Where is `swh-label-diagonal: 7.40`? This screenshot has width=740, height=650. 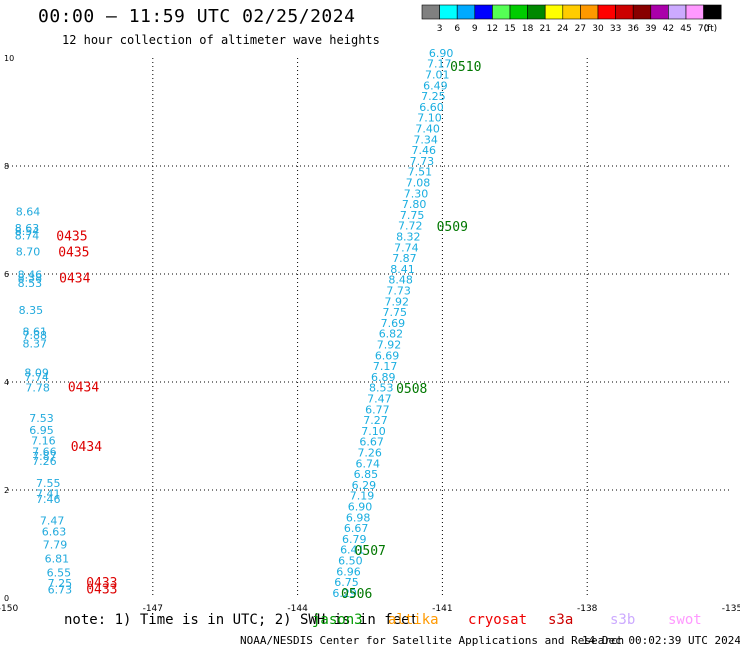
swh-label-diagonal: 7.40 is located at coordinates (427, 129).